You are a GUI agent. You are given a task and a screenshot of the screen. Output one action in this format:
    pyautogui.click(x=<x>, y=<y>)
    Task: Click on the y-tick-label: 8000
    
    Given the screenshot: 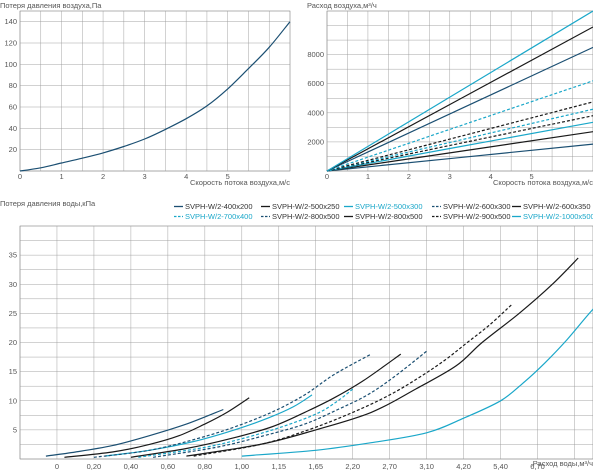 What is the action you would take?
    pyautogui.click(x=315, y=54)
    